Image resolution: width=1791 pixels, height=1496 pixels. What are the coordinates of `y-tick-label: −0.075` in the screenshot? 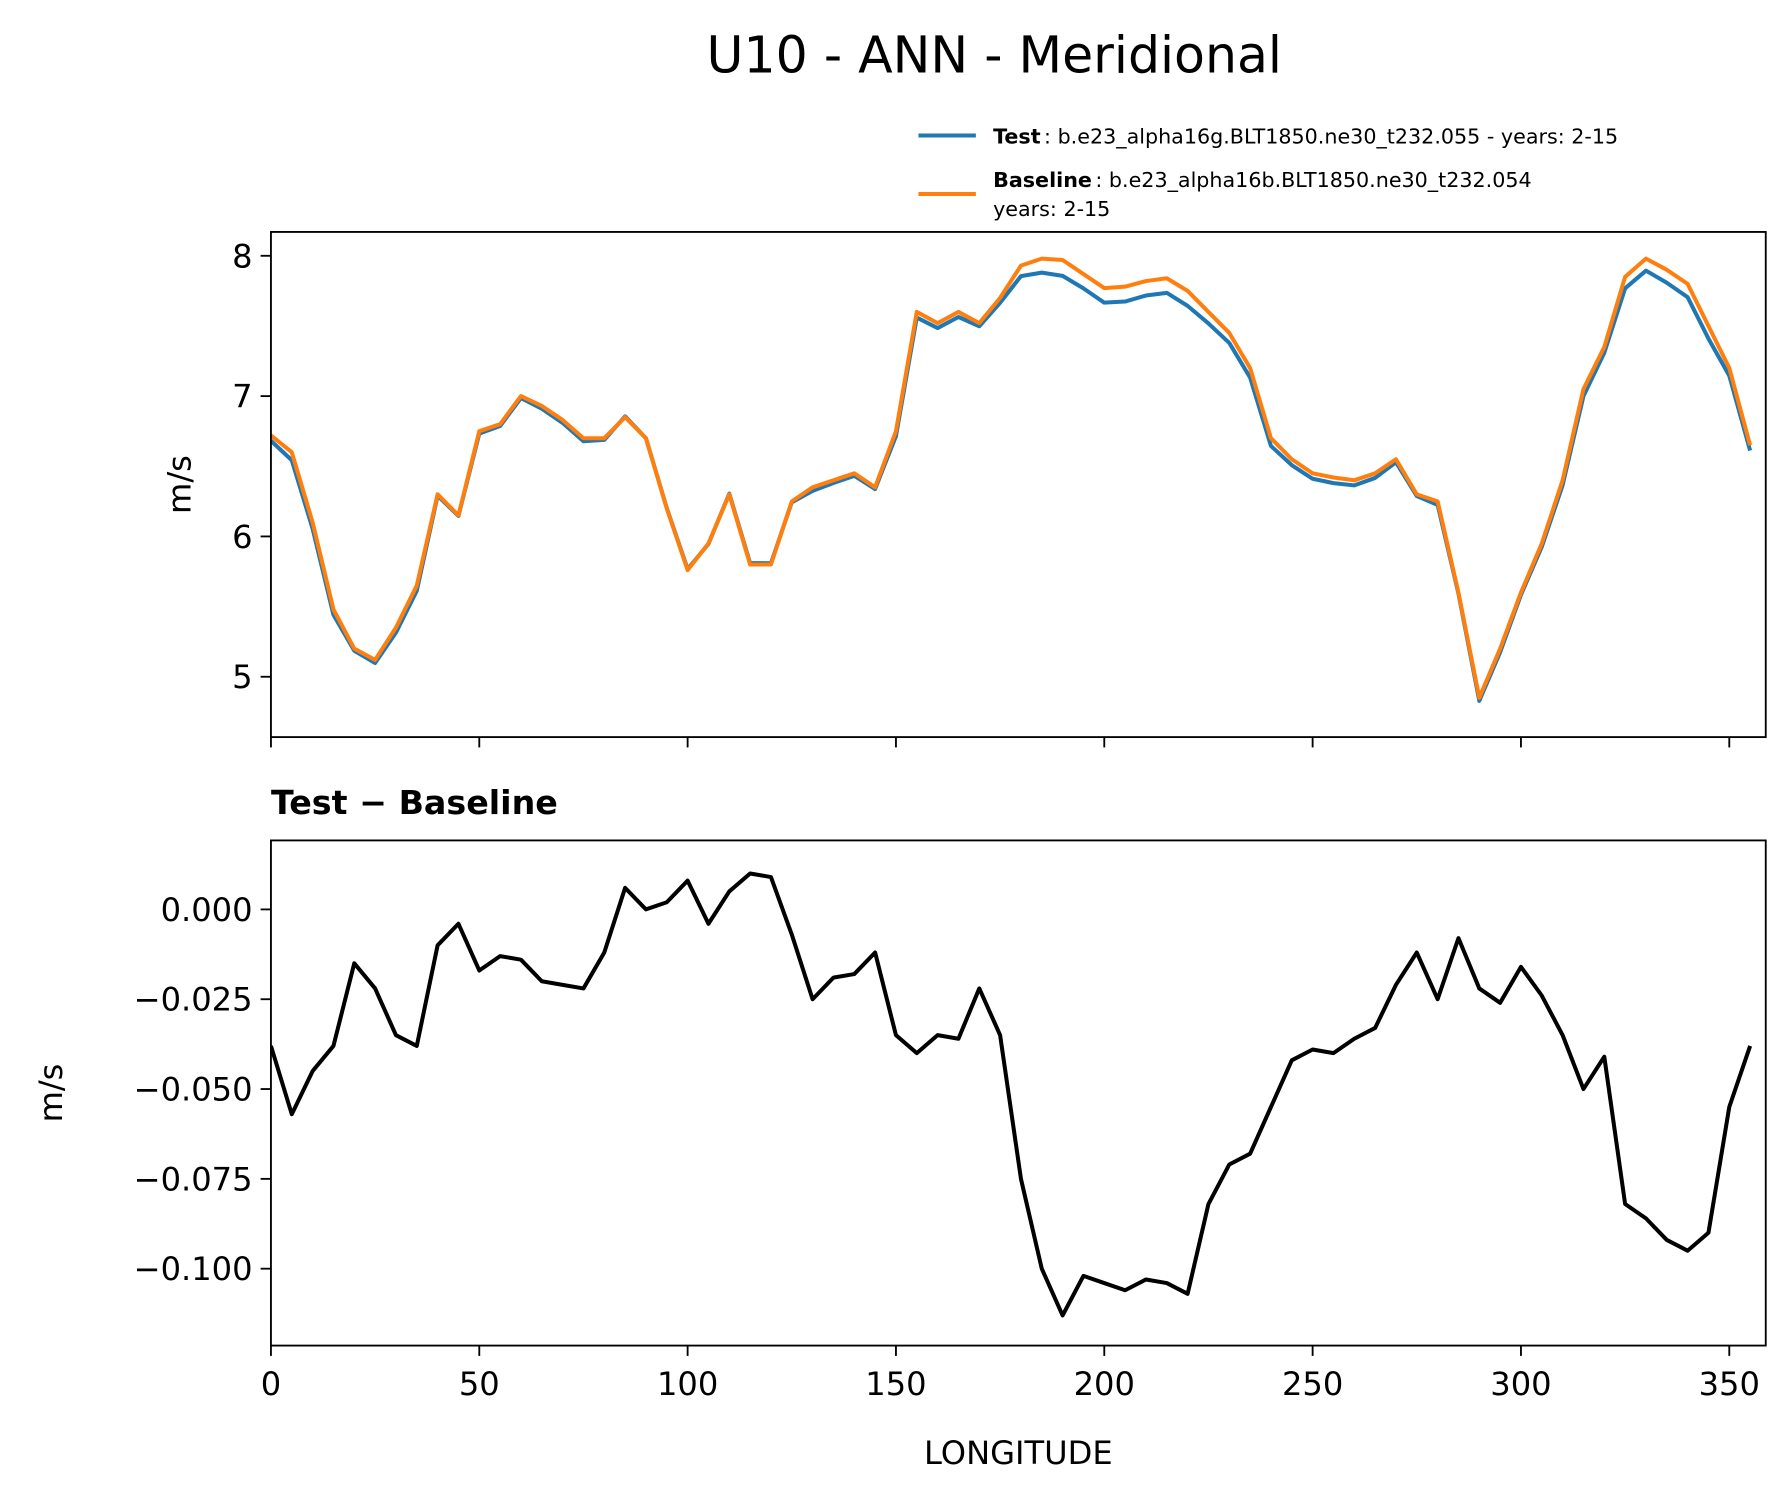 It's located at (193, 1179).